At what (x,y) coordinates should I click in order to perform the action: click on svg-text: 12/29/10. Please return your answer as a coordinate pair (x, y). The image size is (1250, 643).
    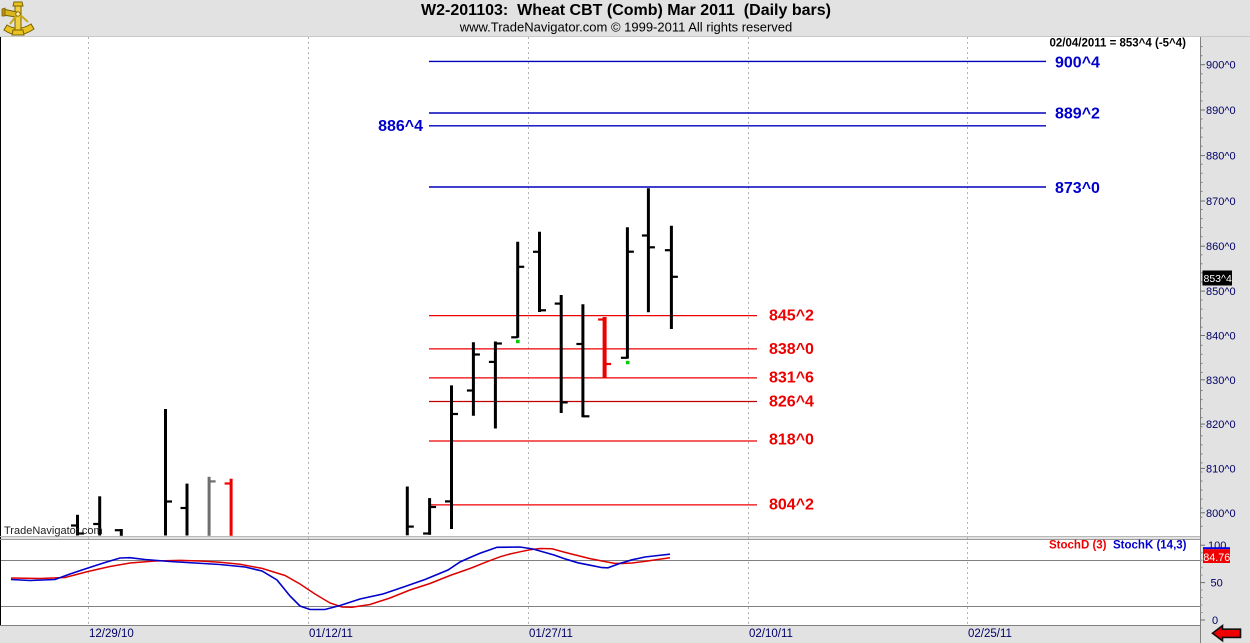
    Looking at the image, I should click on (111, 634).